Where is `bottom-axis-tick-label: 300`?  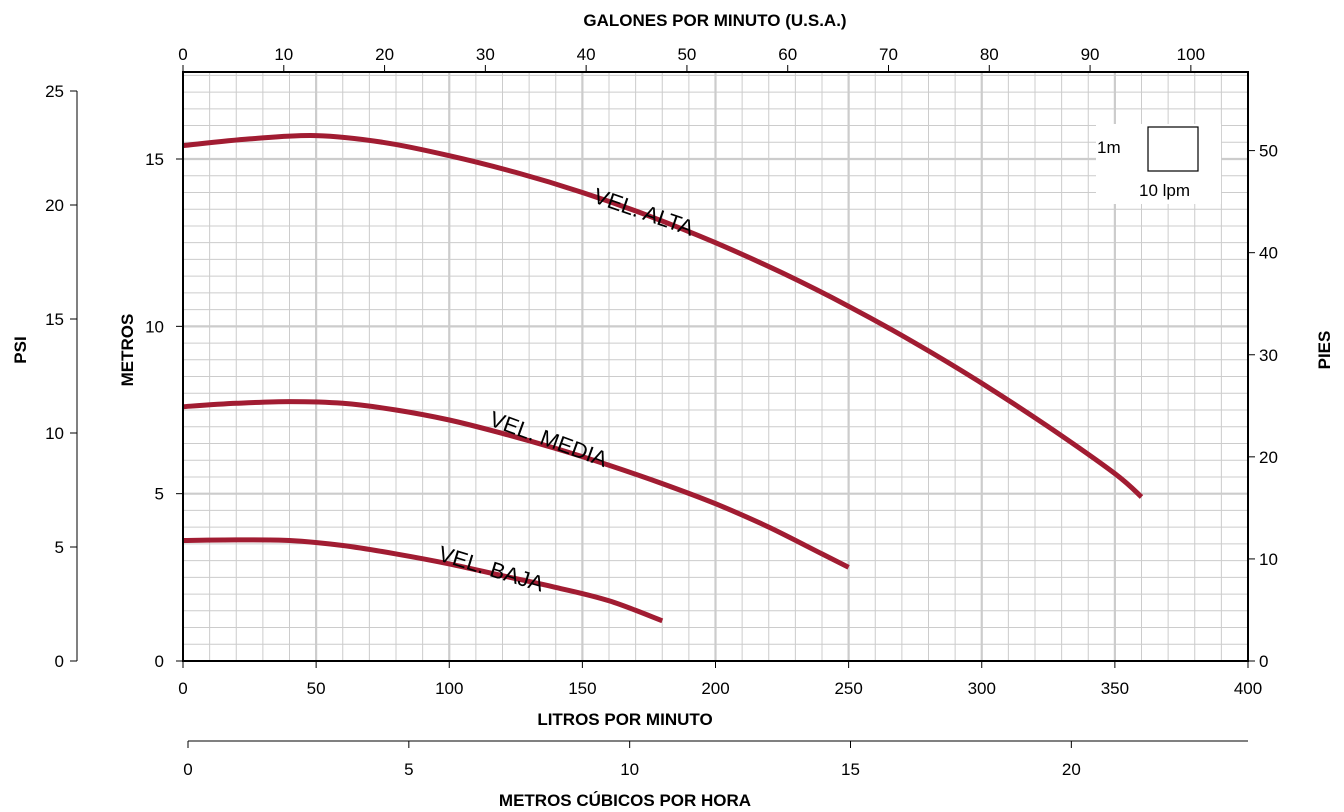
bottom-axis-tick-label: 300 is located at coordinates (982, 688).